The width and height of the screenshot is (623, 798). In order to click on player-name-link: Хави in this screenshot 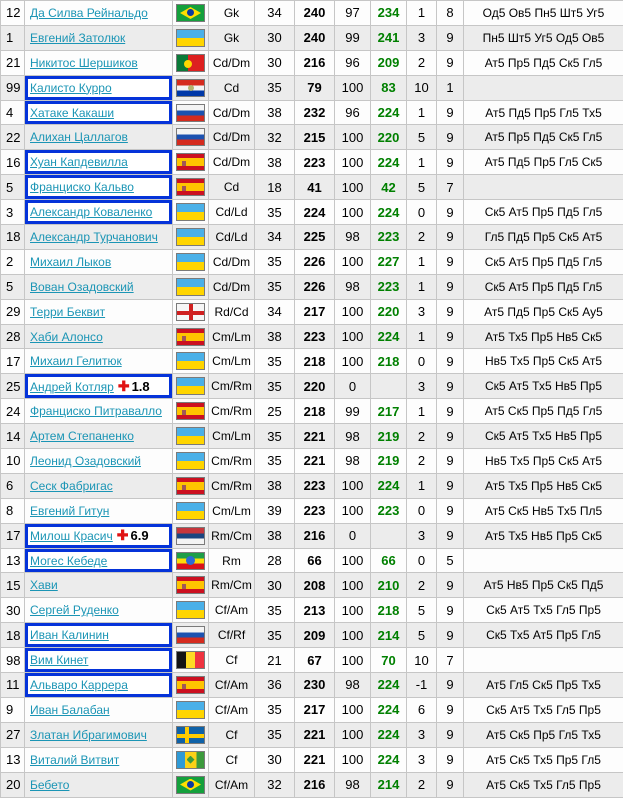, I will do `click(44, 585)`.